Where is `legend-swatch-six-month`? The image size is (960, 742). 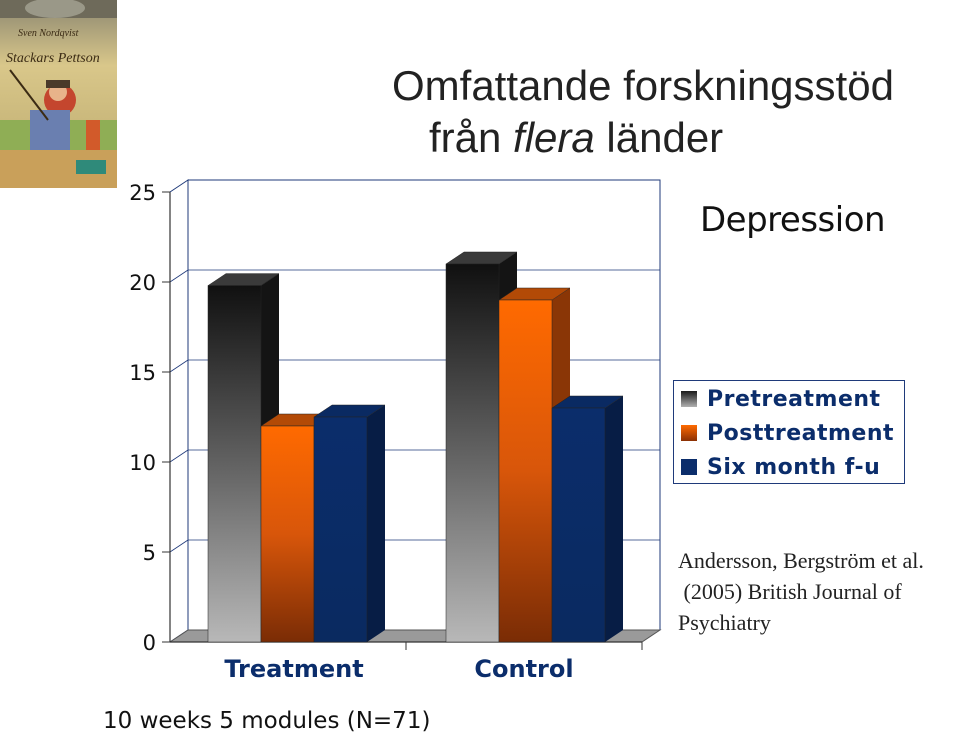
legend-swatch-six-month is located at coordinates (689, 467).